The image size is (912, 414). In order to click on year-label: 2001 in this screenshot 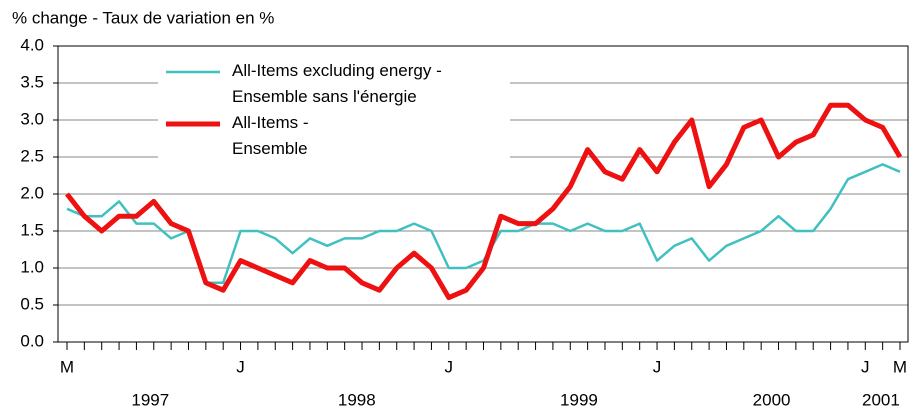, I will do `click(881, 399)`.